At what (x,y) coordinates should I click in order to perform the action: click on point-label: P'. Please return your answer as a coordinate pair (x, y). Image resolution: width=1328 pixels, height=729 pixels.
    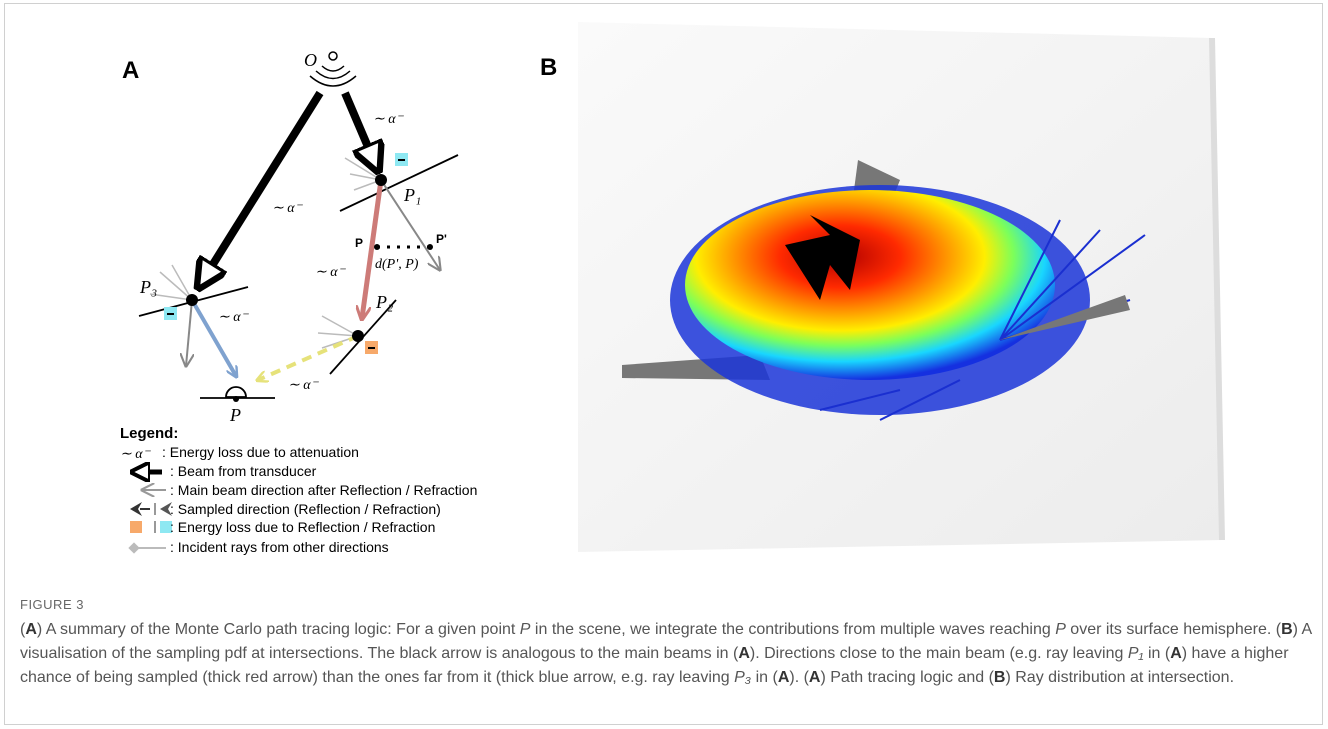
    Looking at the image, I should click on (441, 239).